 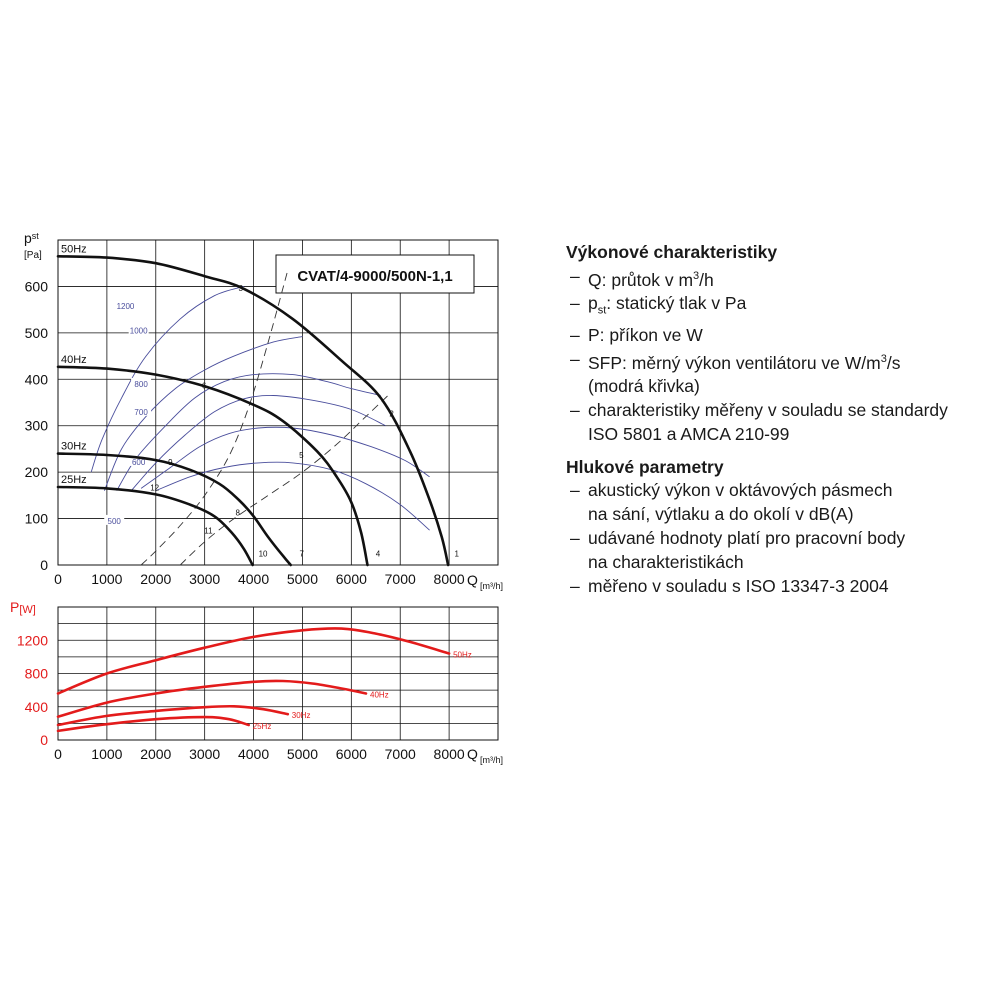 I want to click on pressure-y-tick-label: 400, so click(x=37, y=379).